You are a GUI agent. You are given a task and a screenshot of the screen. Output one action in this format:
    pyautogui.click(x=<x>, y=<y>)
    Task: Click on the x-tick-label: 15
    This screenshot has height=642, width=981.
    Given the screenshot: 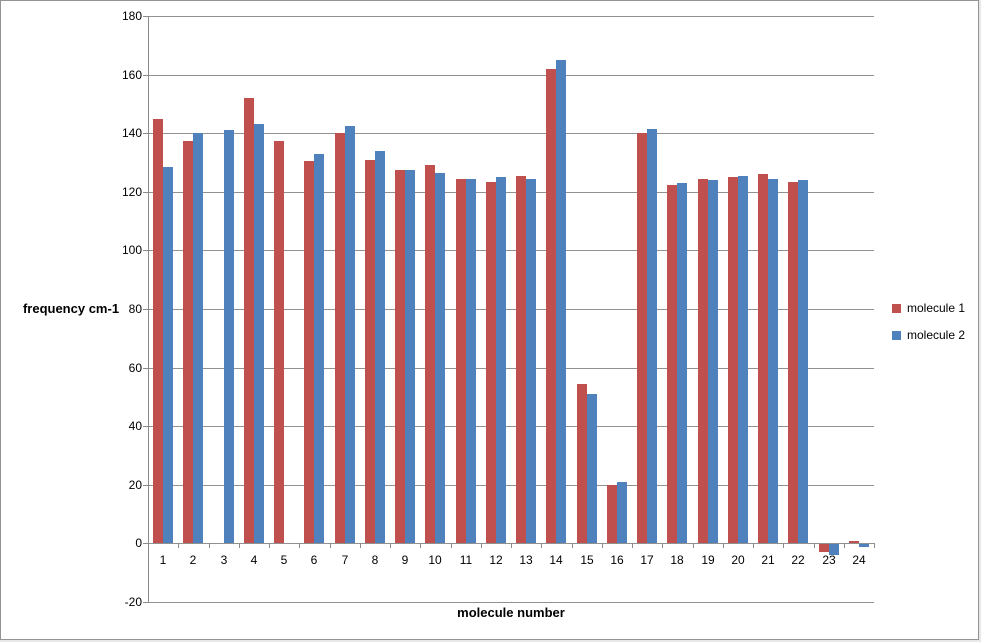 What is the action you would take?
    pyautogui.click(x=587, y=560)
    